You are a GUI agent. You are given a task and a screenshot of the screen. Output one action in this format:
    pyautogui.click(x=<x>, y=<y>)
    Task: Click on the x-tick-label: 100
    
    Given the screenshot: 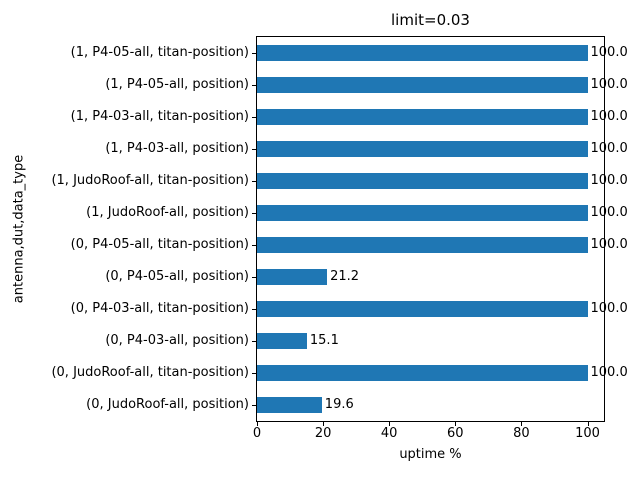 What is the action you would take?
    pyautogui.click(x=587, y=433)
    